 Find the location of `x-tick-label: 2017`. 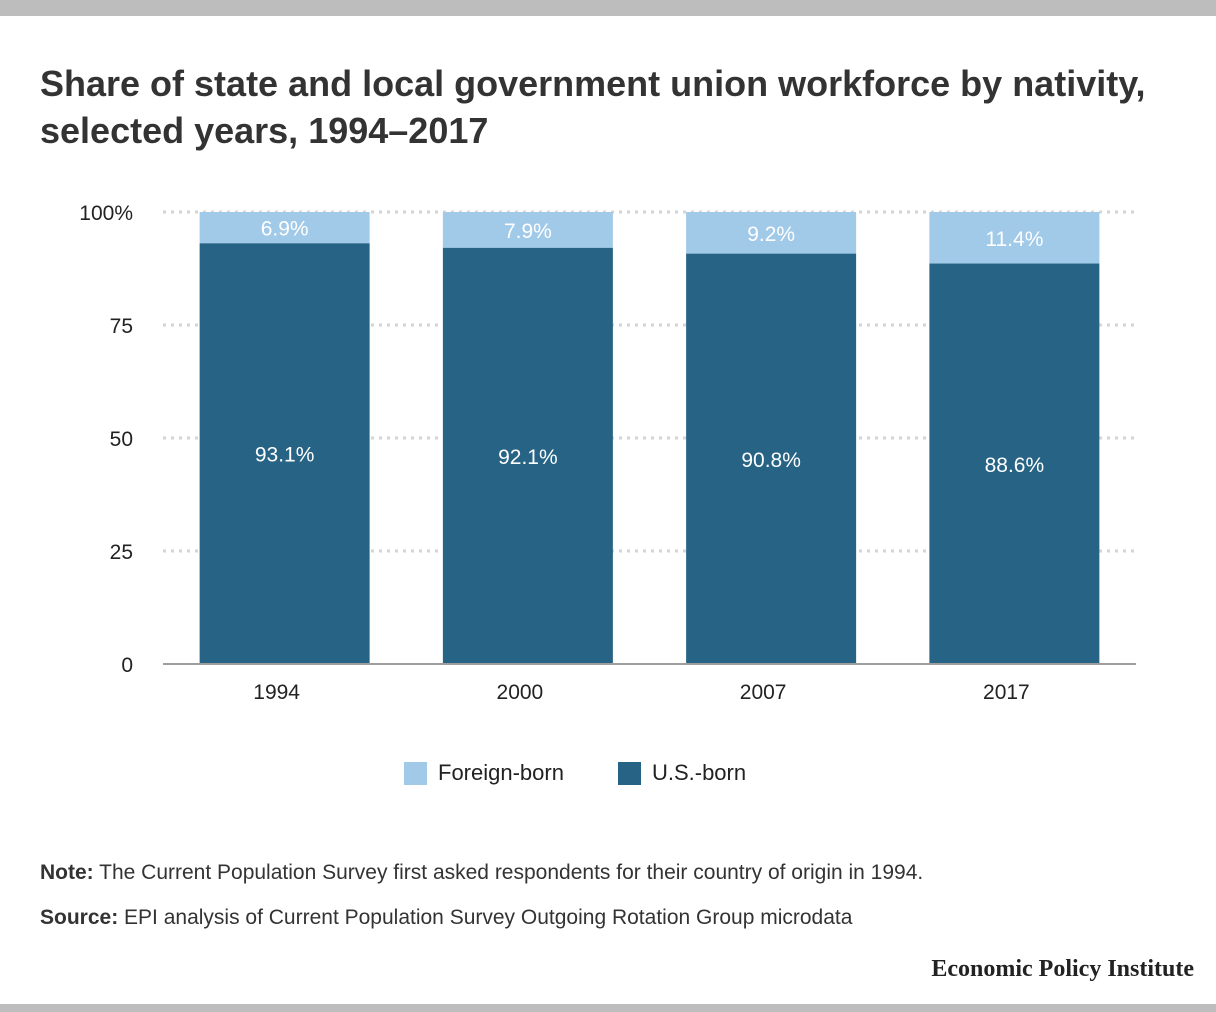

x-tick-label: 2017 is located at coordinates (1006, 692).